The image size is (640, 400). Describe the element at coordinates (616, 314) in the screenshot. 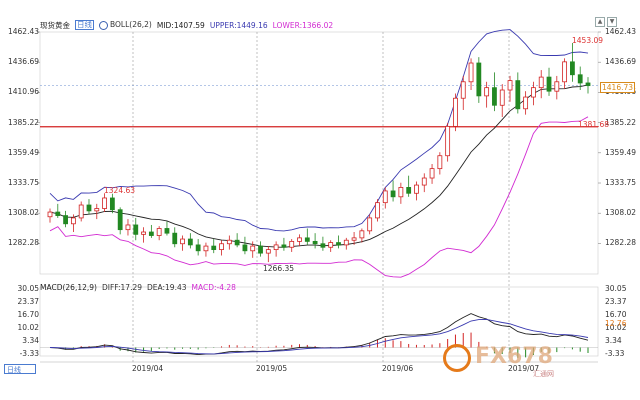

I see `macd-right-tick: 16.70` at that location.